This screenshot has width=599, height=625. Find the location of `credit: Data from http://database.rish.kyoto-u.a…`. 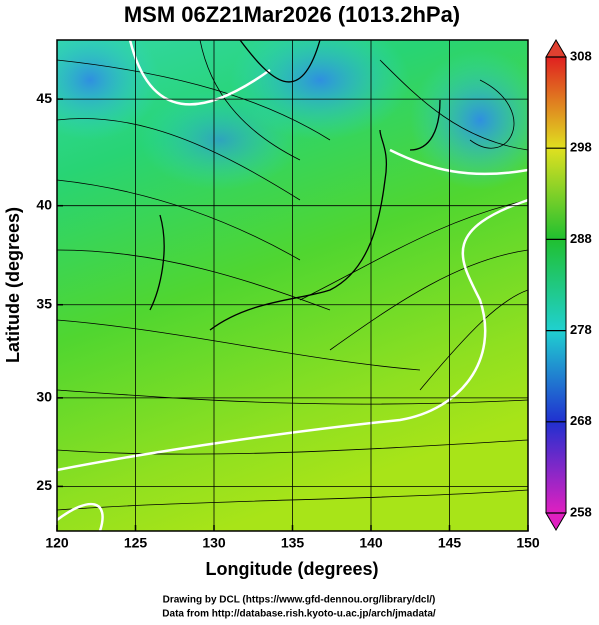

credit: Data from http://database.rish.kyoto-u.a… is located at coordinates (299, 614).